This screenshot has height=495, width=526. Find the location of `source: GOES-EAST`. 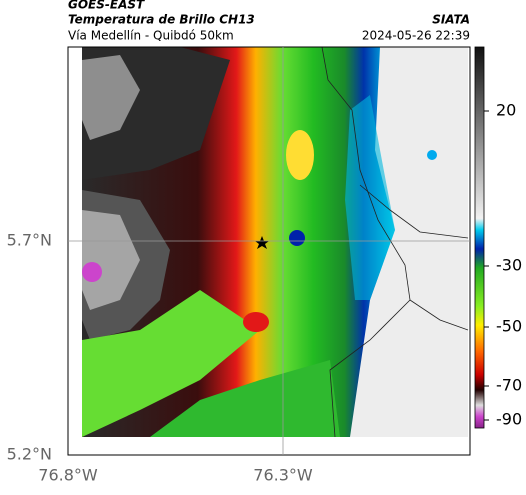

source: GOES-EAST is located at coordinates (106, 6).